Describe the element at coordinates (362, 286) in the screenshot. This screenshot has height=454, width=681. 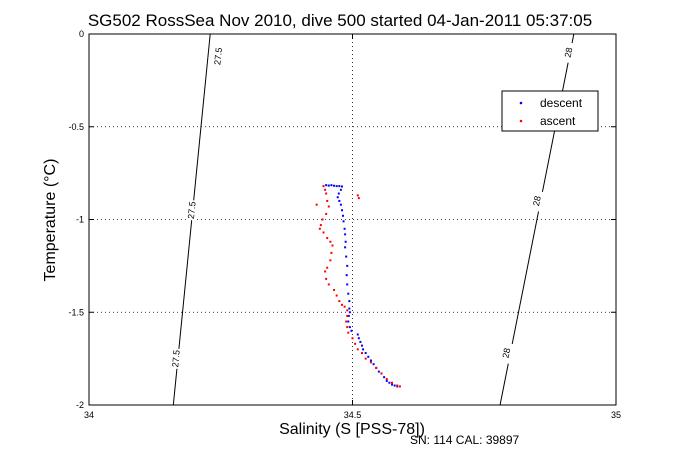
I see `series-descent` at that location.